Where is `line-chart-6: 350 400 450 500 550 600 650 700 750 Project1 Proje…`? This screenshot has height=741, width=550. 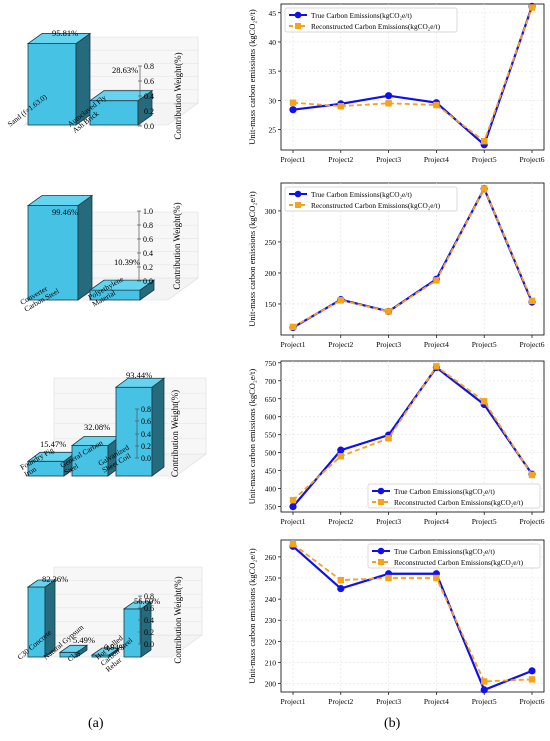 line-chart-6: 350 400 450 500 550 600 650 700 750 Project1 Proje… is located at coordinates (396, 442).